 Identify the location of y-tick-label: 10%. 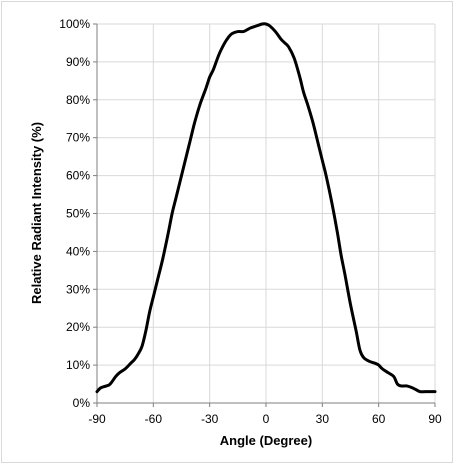
(78, 365).